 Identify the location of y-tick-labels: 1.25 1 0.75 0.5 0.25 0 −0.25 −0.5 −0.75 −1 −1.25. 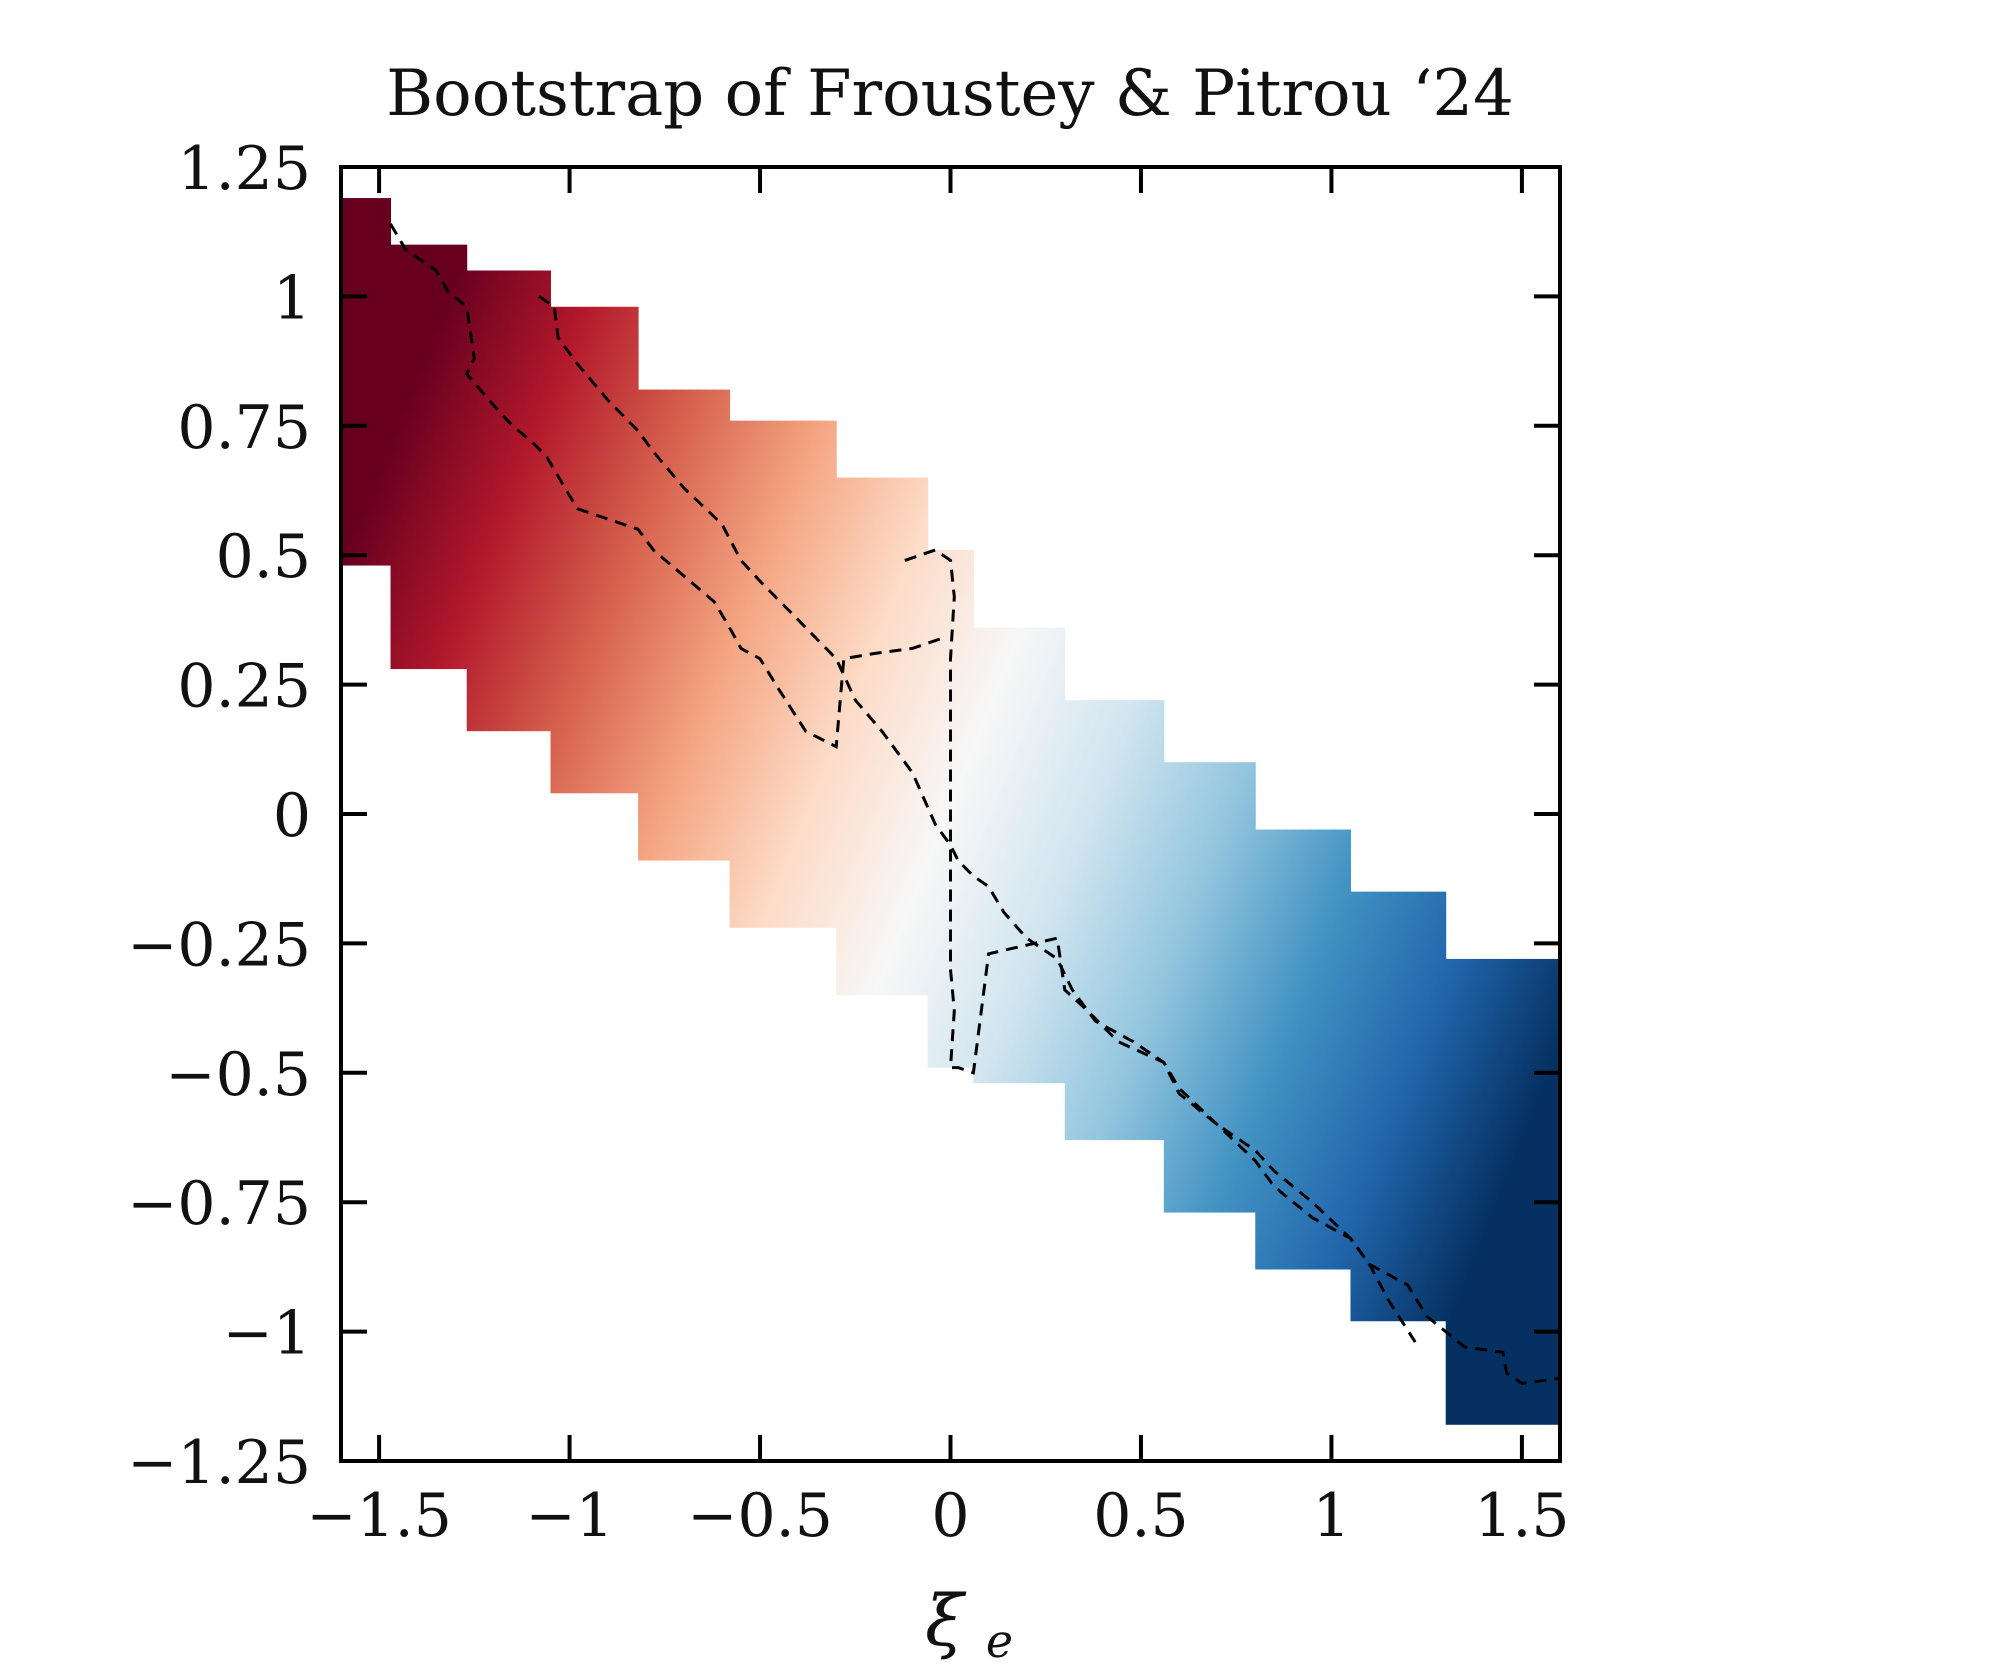
(219, 816).